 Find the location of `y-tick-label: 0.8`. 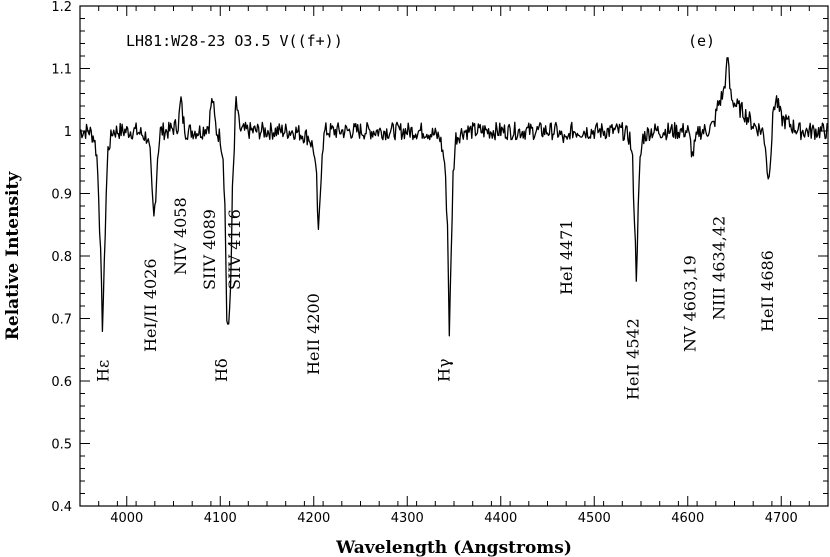

y-tick-label: 0.8 is located at coordinates (61, 257).